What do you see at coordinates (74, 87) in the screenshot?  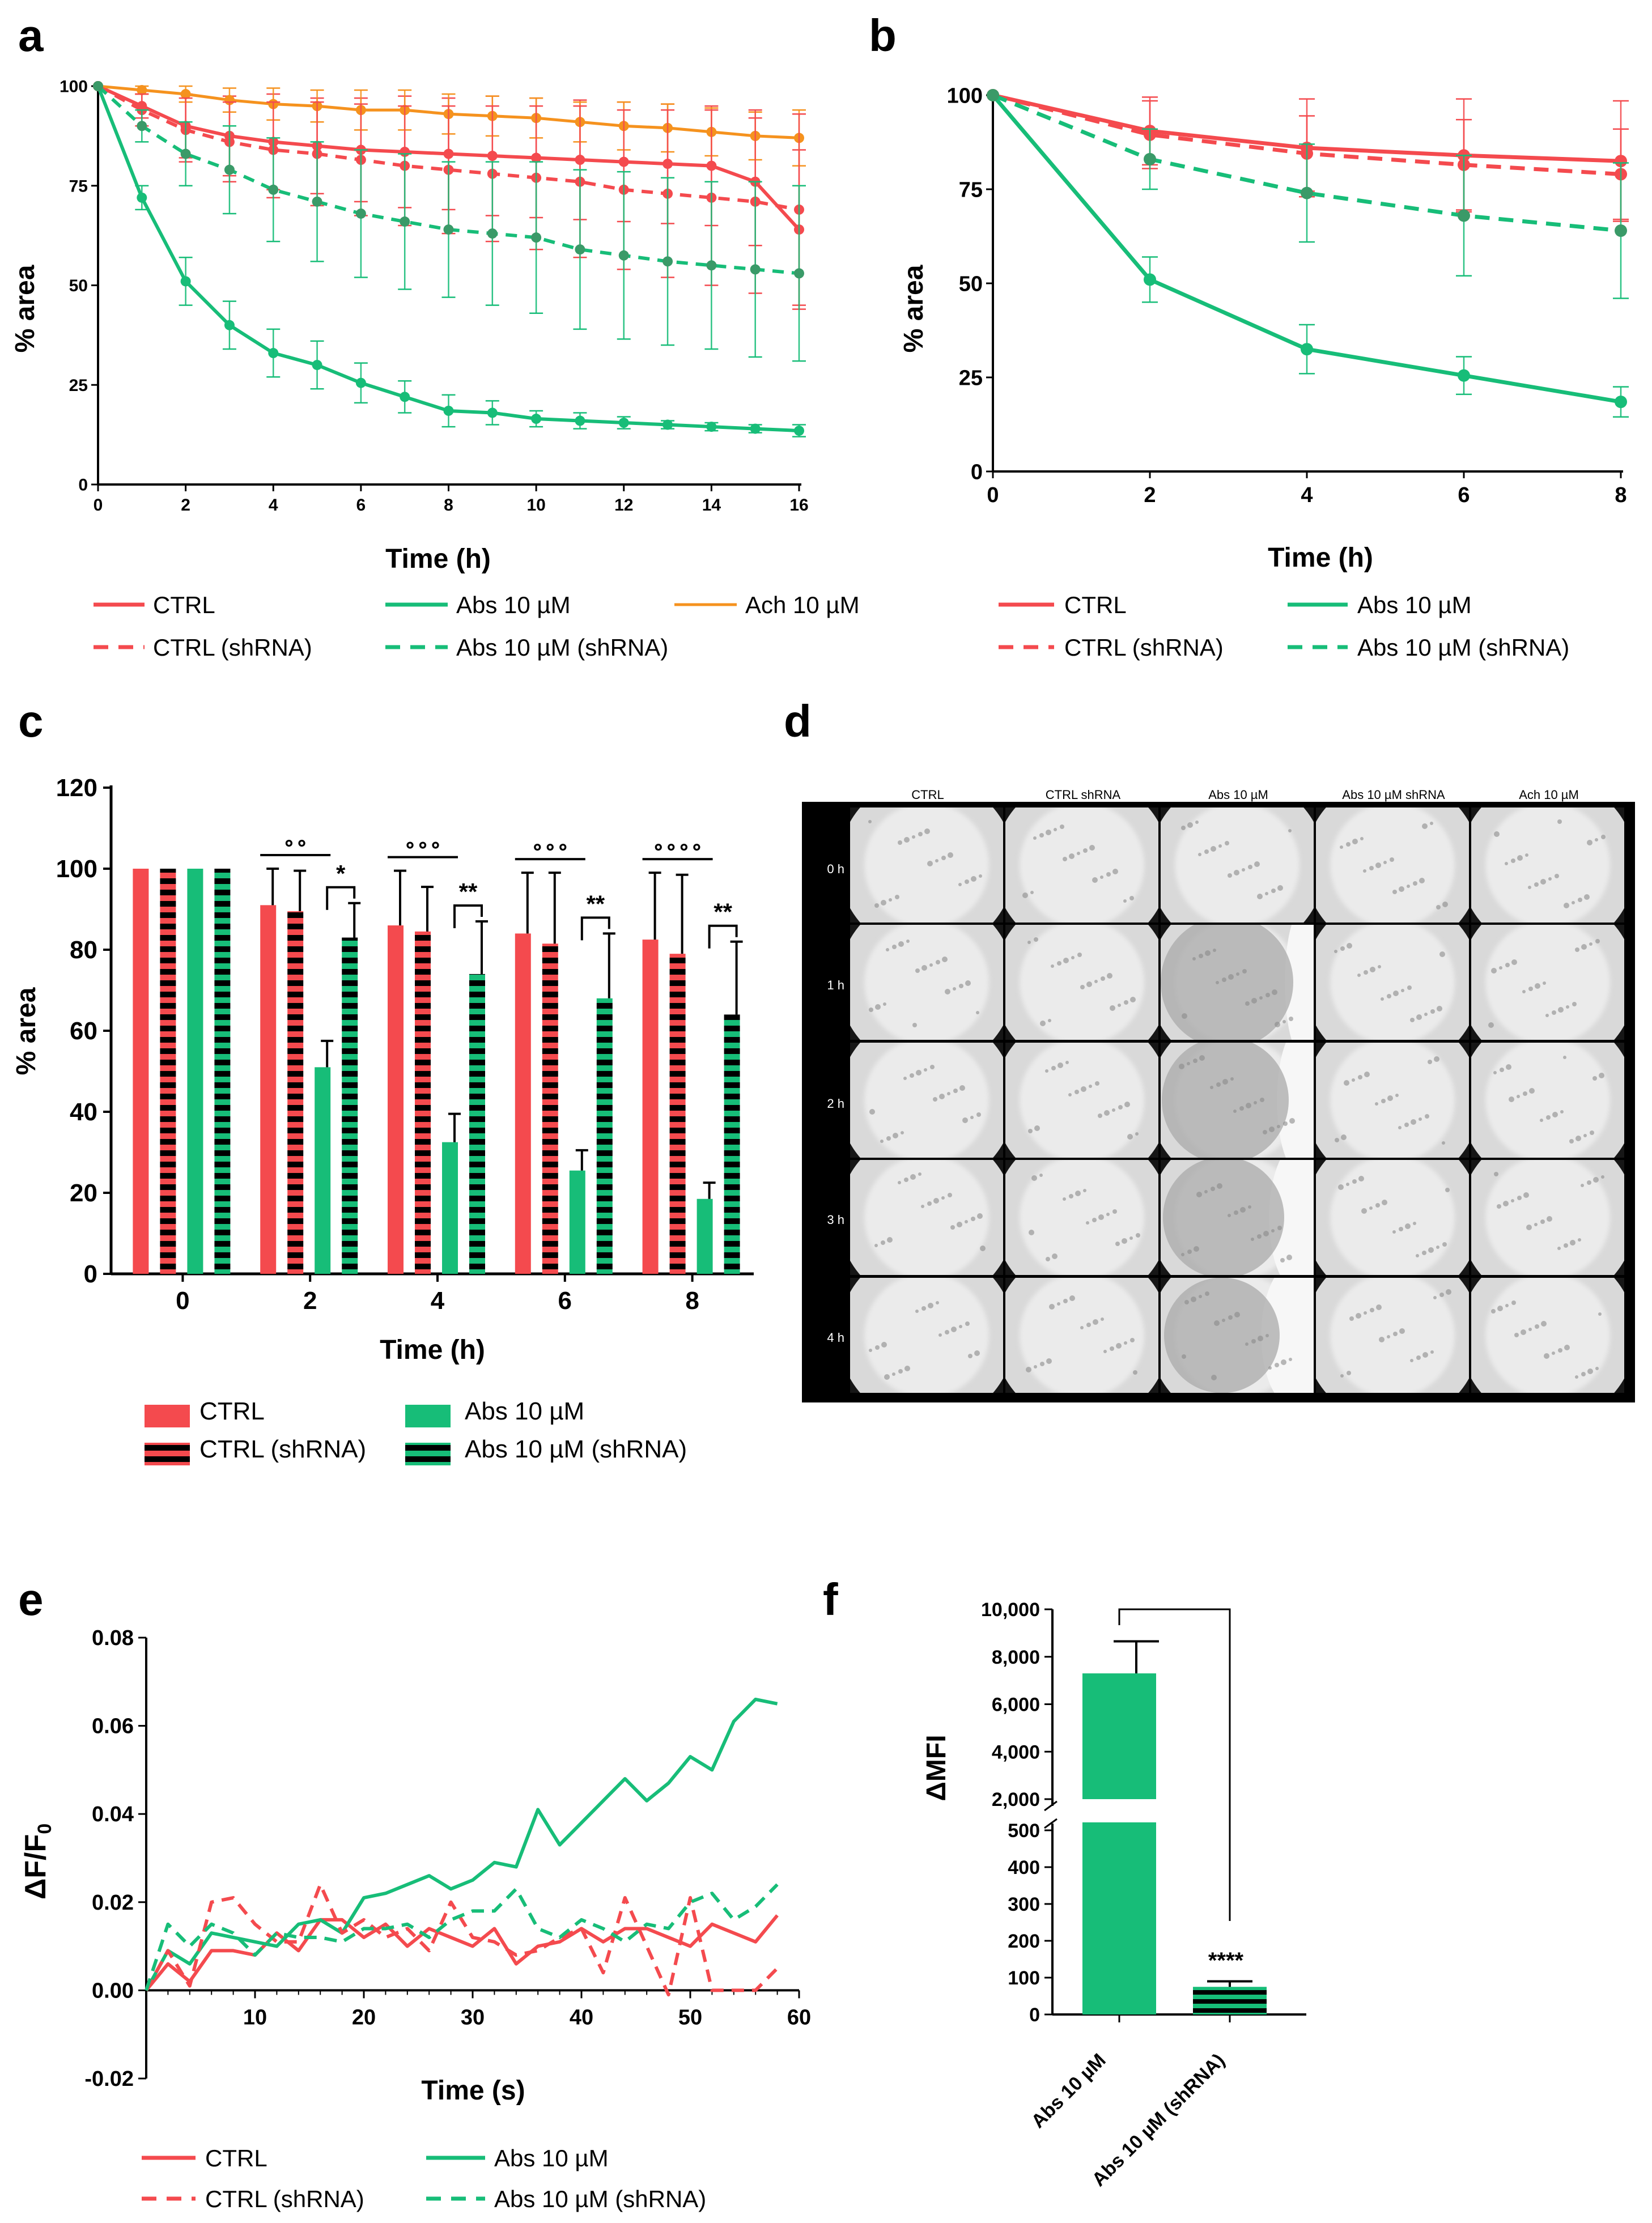 I see `panel-a-y-tick-label: 100` at bounding box center [74, 87].